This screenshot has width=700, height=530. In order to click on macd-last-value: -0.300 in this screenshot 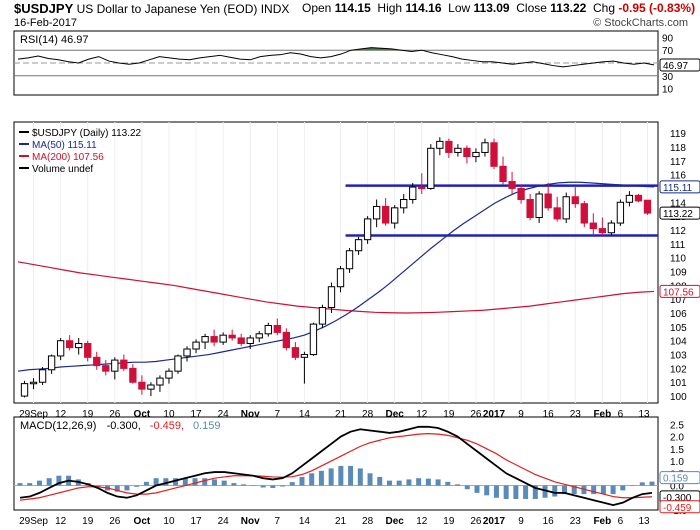, I will do `click(677, 498)`.